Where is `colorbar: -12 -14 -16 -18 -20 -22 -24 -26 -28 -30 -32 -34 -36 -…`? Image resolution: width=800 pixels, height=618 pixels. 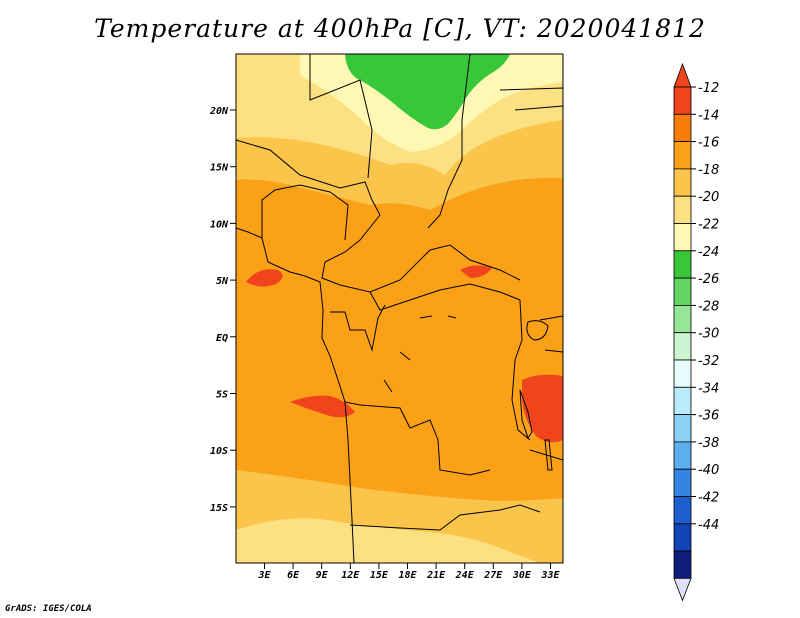
colorbar: -12 -14 -16 -18 -20 -22 -24 -26 -28 -30 -32 -34 -36 -… is located at coordinates (696, 332).